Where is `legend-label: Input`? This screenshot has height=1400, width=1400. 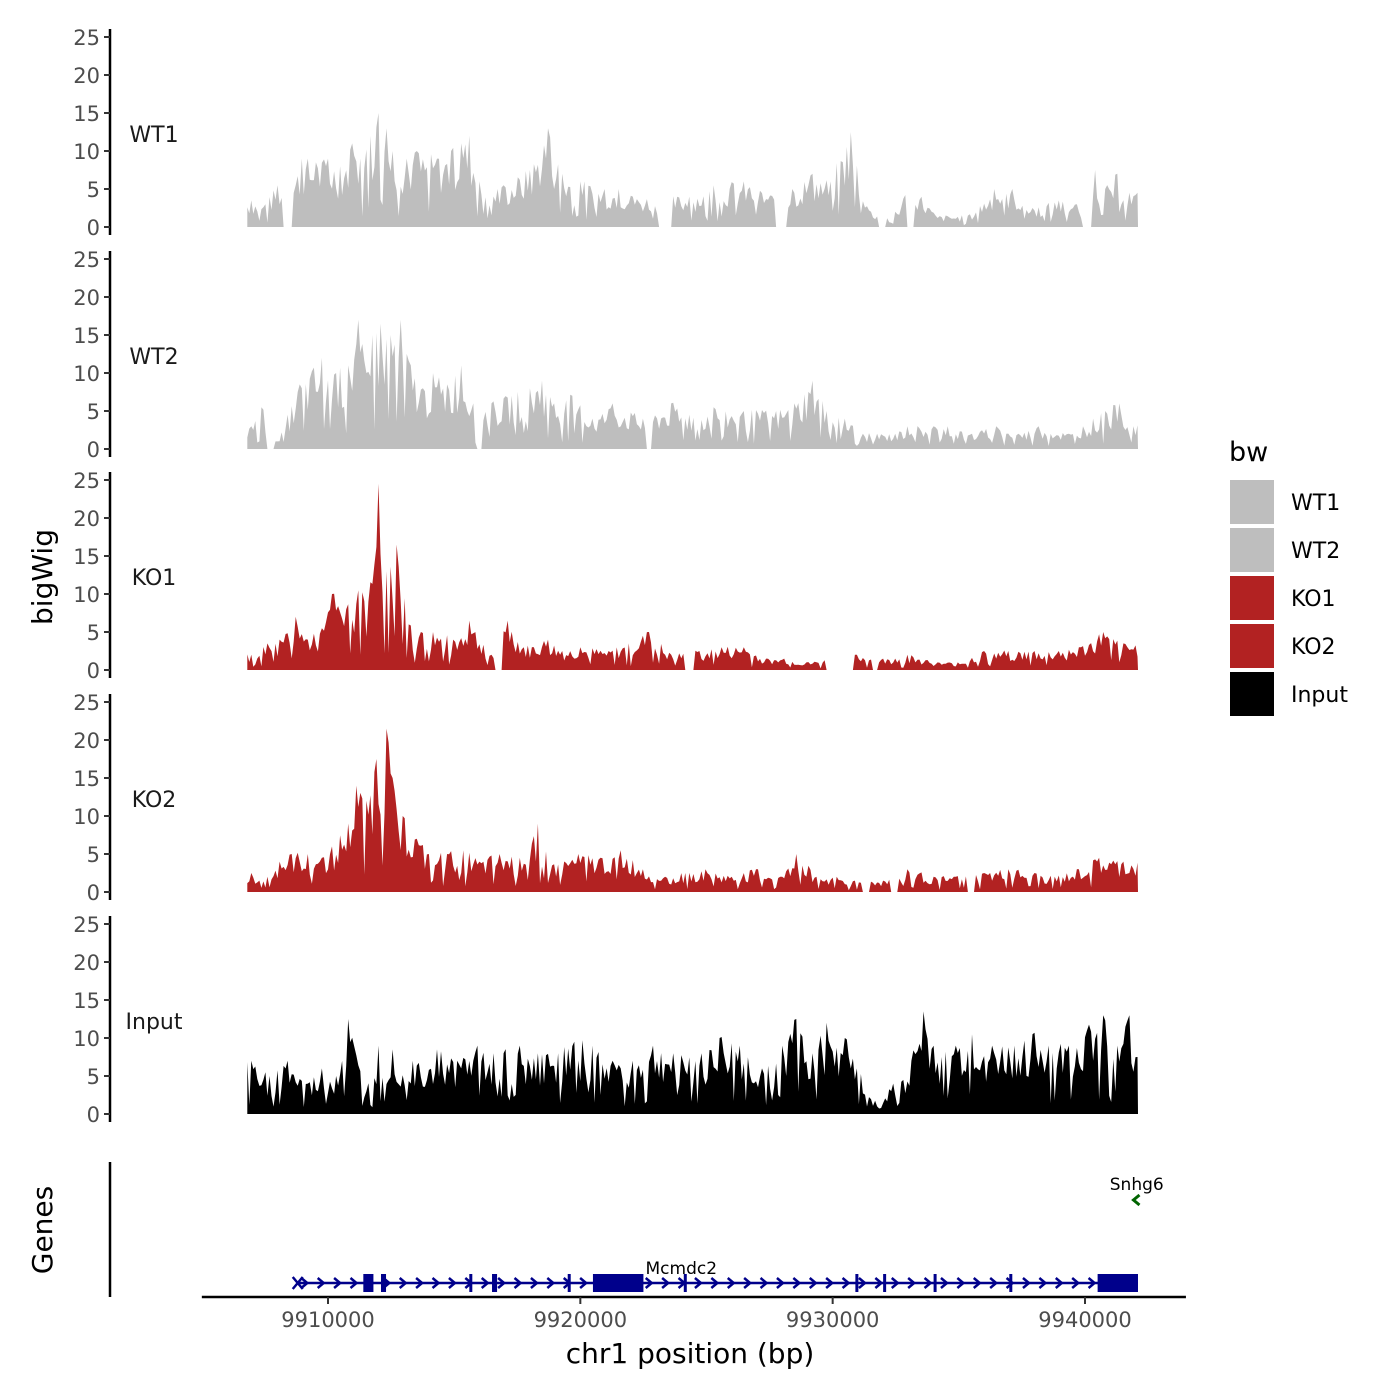
legend-label: Input is located at coordinates (1319, 695).